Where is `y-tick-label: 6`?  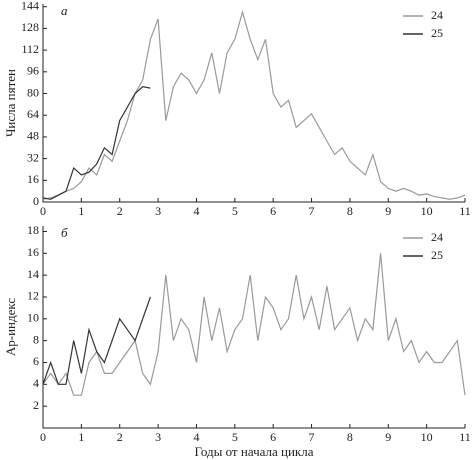 y-tick-label: 6 is located at coordinates (36, 361).